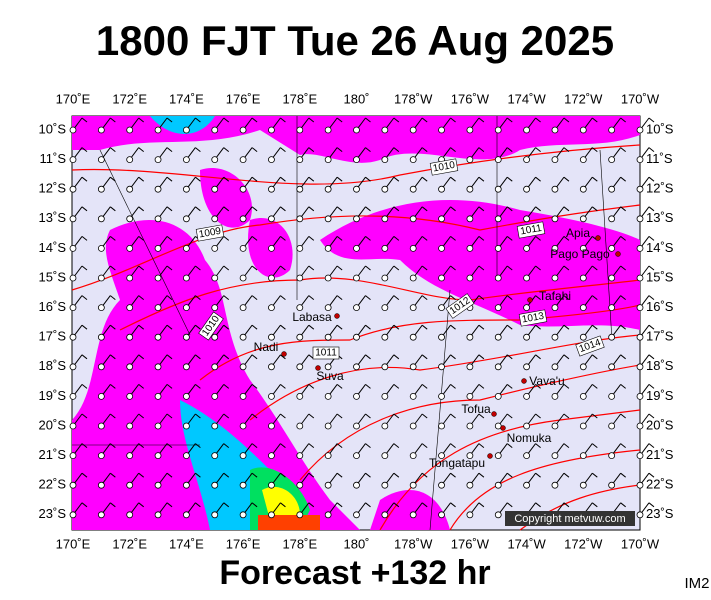 The width and height of the screenshot is (711, 600). What do you see at coordinates (53, 365) in the screenshot?
I see `lat-label: 18˚S` at bounding box center [53, 365].